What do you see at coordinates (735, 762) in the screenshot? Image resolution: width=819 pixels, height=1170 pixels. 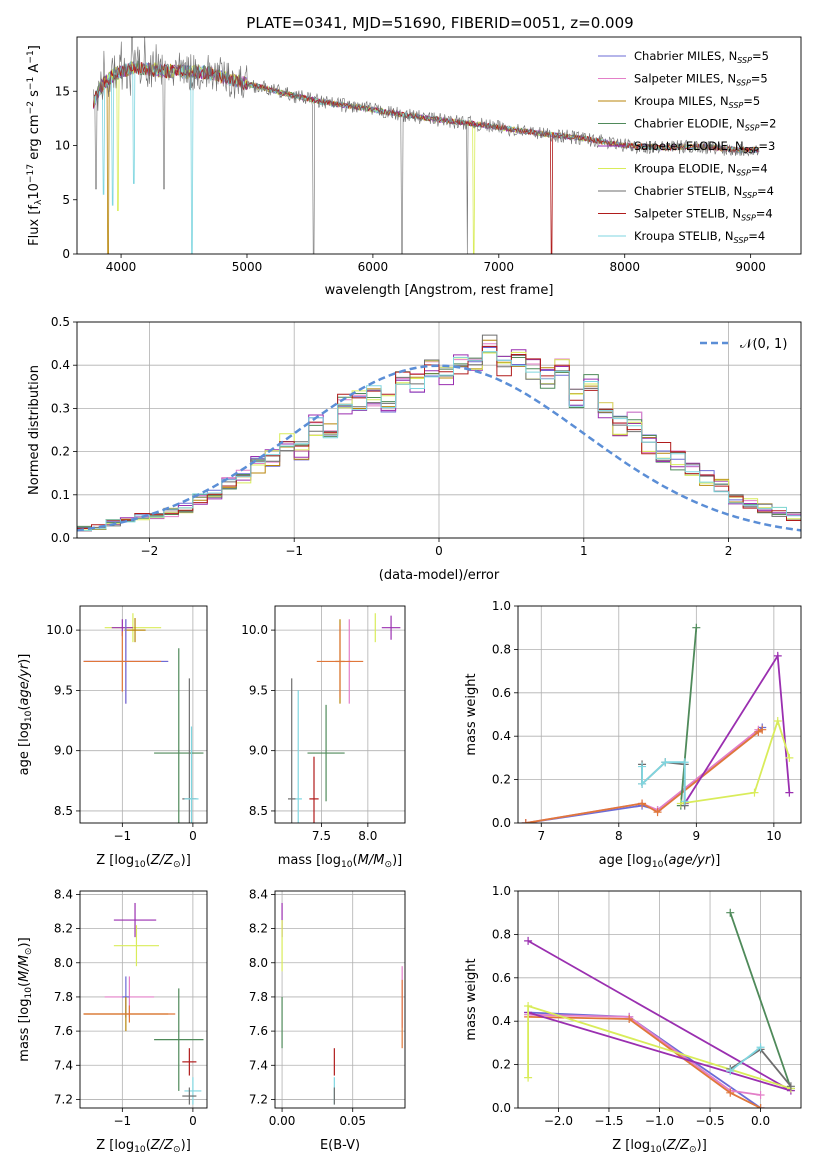 I see `series-kroupa-elodie` at bounding box center [735, 762].